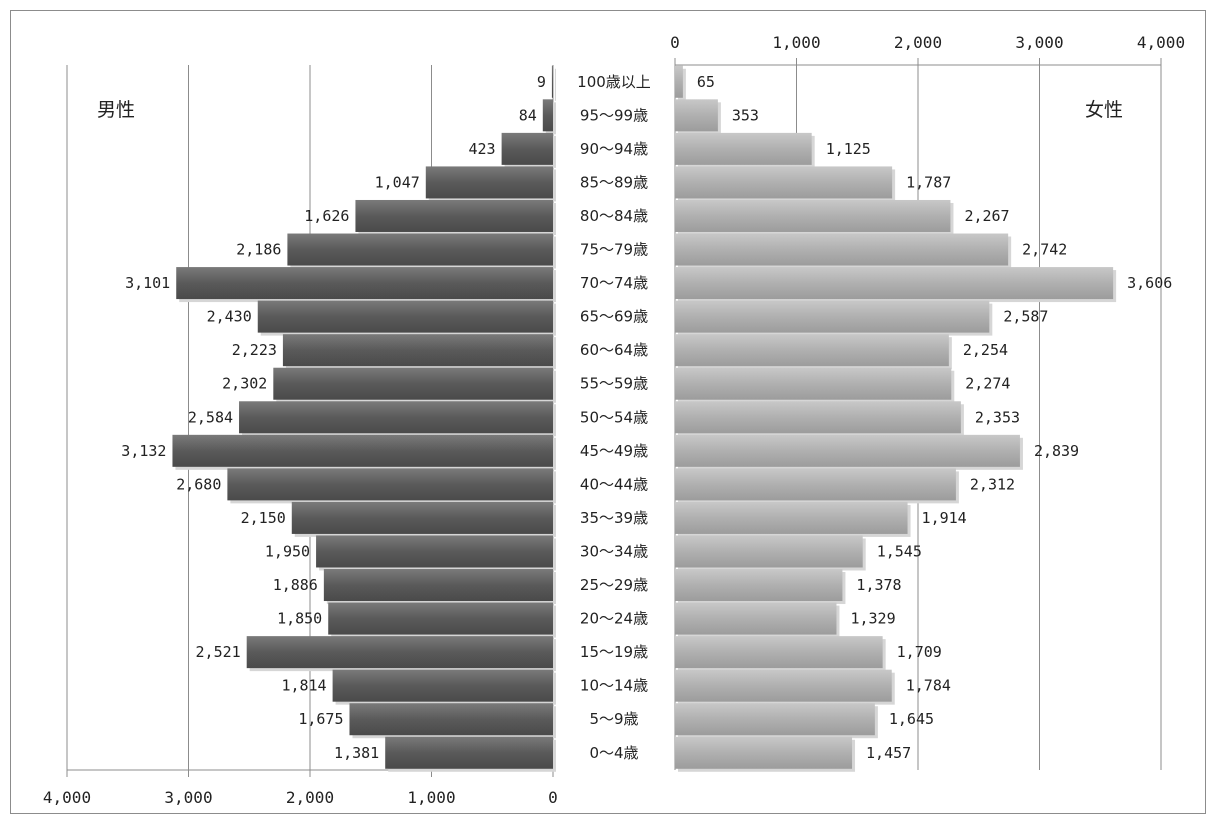 This screenshot has width=1208, height=816. What do you see at coordinates (614, 149) in the screenshot?
I see `age-category-label: 90～94歳` at bounding box center [614, 149].